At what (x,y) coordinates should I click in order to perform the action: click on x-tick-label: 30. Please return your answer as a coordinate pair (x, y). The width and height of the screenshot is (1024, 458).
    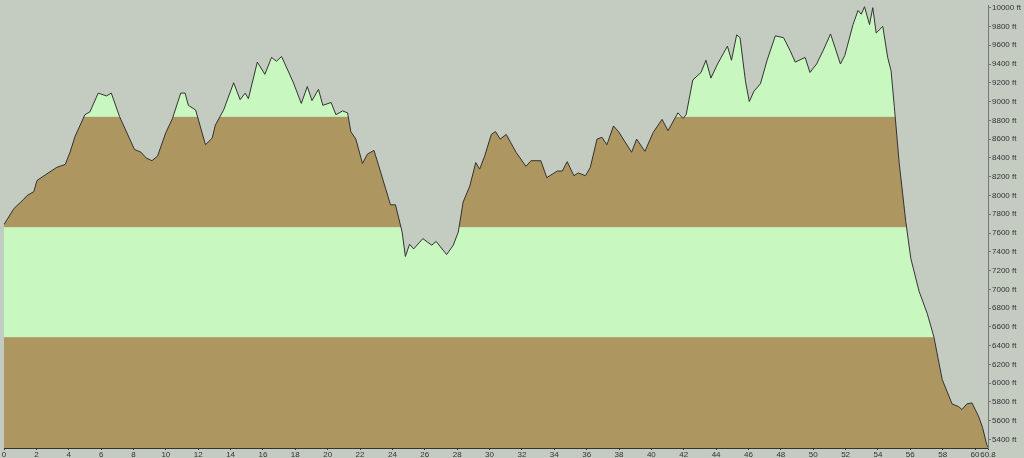
    Looking at the image, I should click on (490, 454).